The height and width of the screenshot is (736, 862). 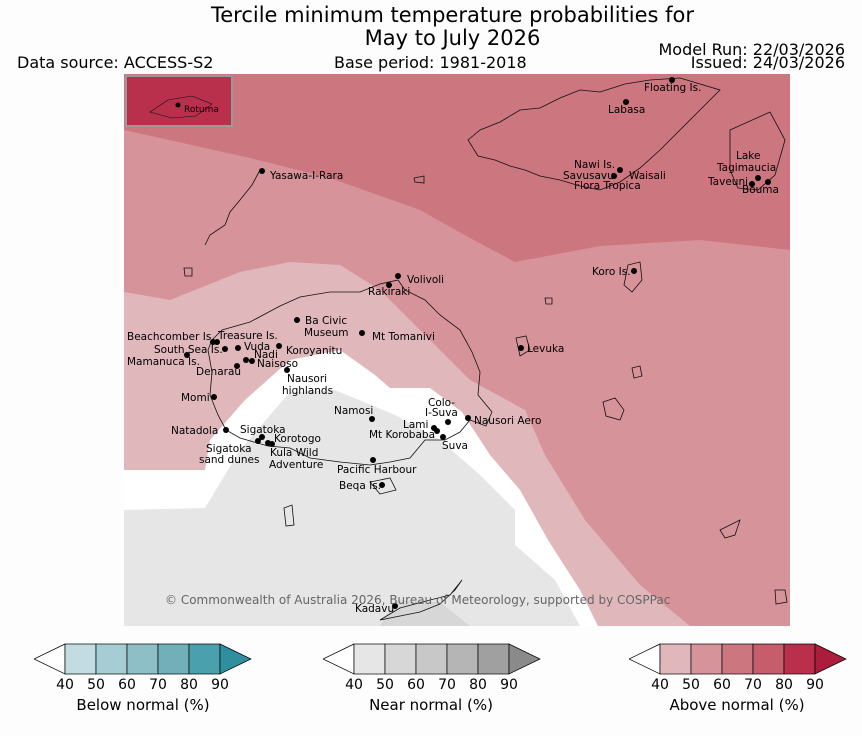 I want to click on ovalau-coastline, so click(x=523, y=346).